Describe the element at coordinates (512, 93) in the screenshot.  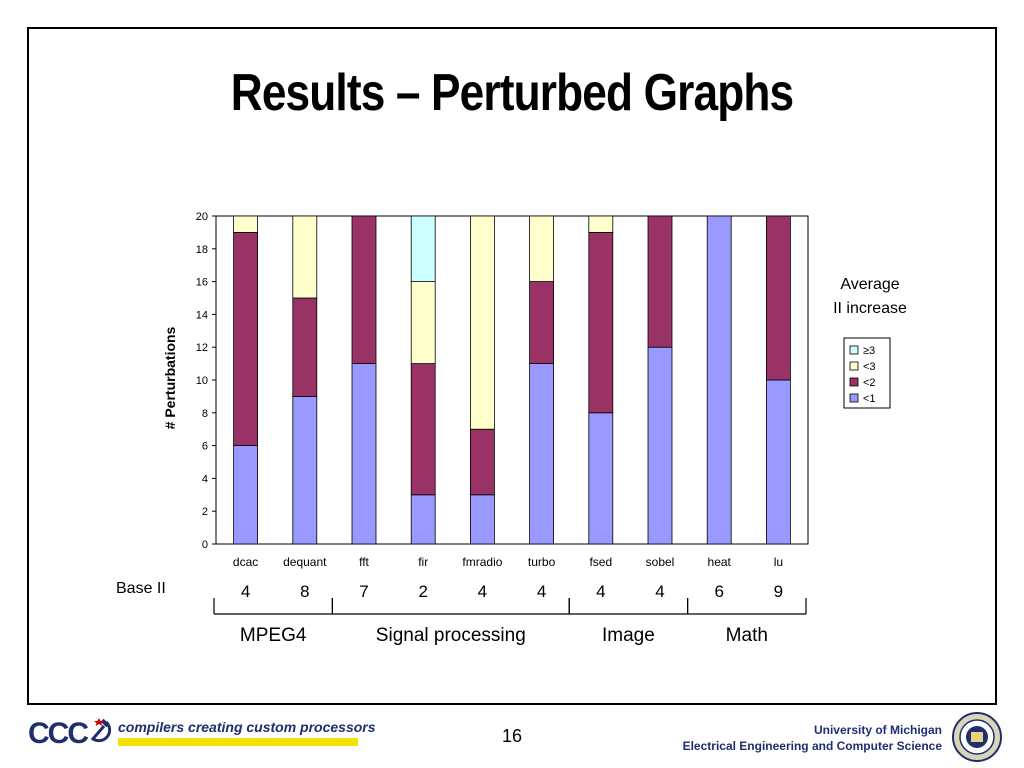
I see `slide-title: Results – Perturbed Graphs` at that location.